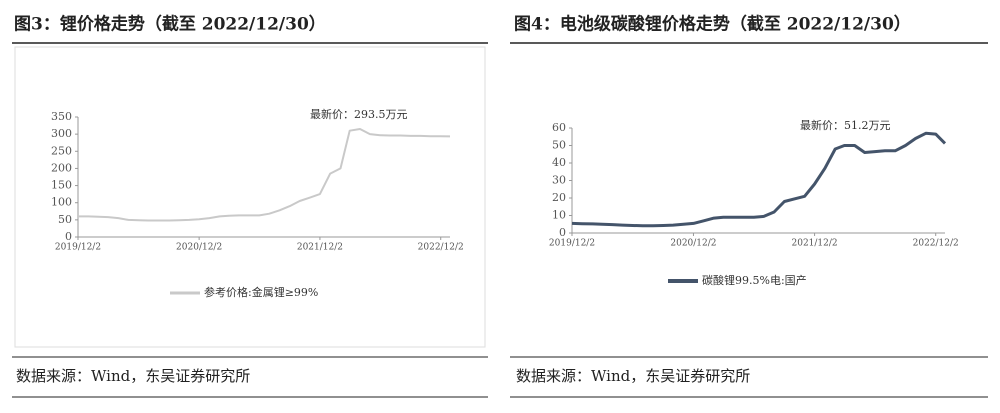  What do you see at coordinates (712, 24) in the screenshot?
I see `chart-title: 图4：电池级碳酸锂价格走势（截至 2022/12/30）` at bounding box center [712, 24].